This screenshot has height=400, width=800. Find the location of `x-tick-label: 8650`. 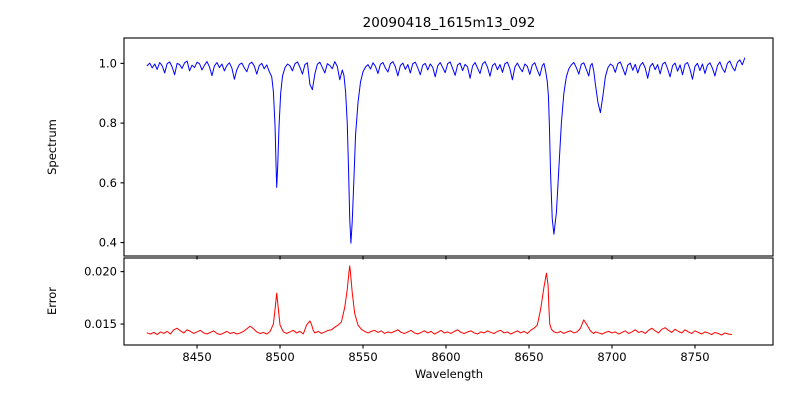

x-tick-label: 8650 is located at coordinates (528, 357).